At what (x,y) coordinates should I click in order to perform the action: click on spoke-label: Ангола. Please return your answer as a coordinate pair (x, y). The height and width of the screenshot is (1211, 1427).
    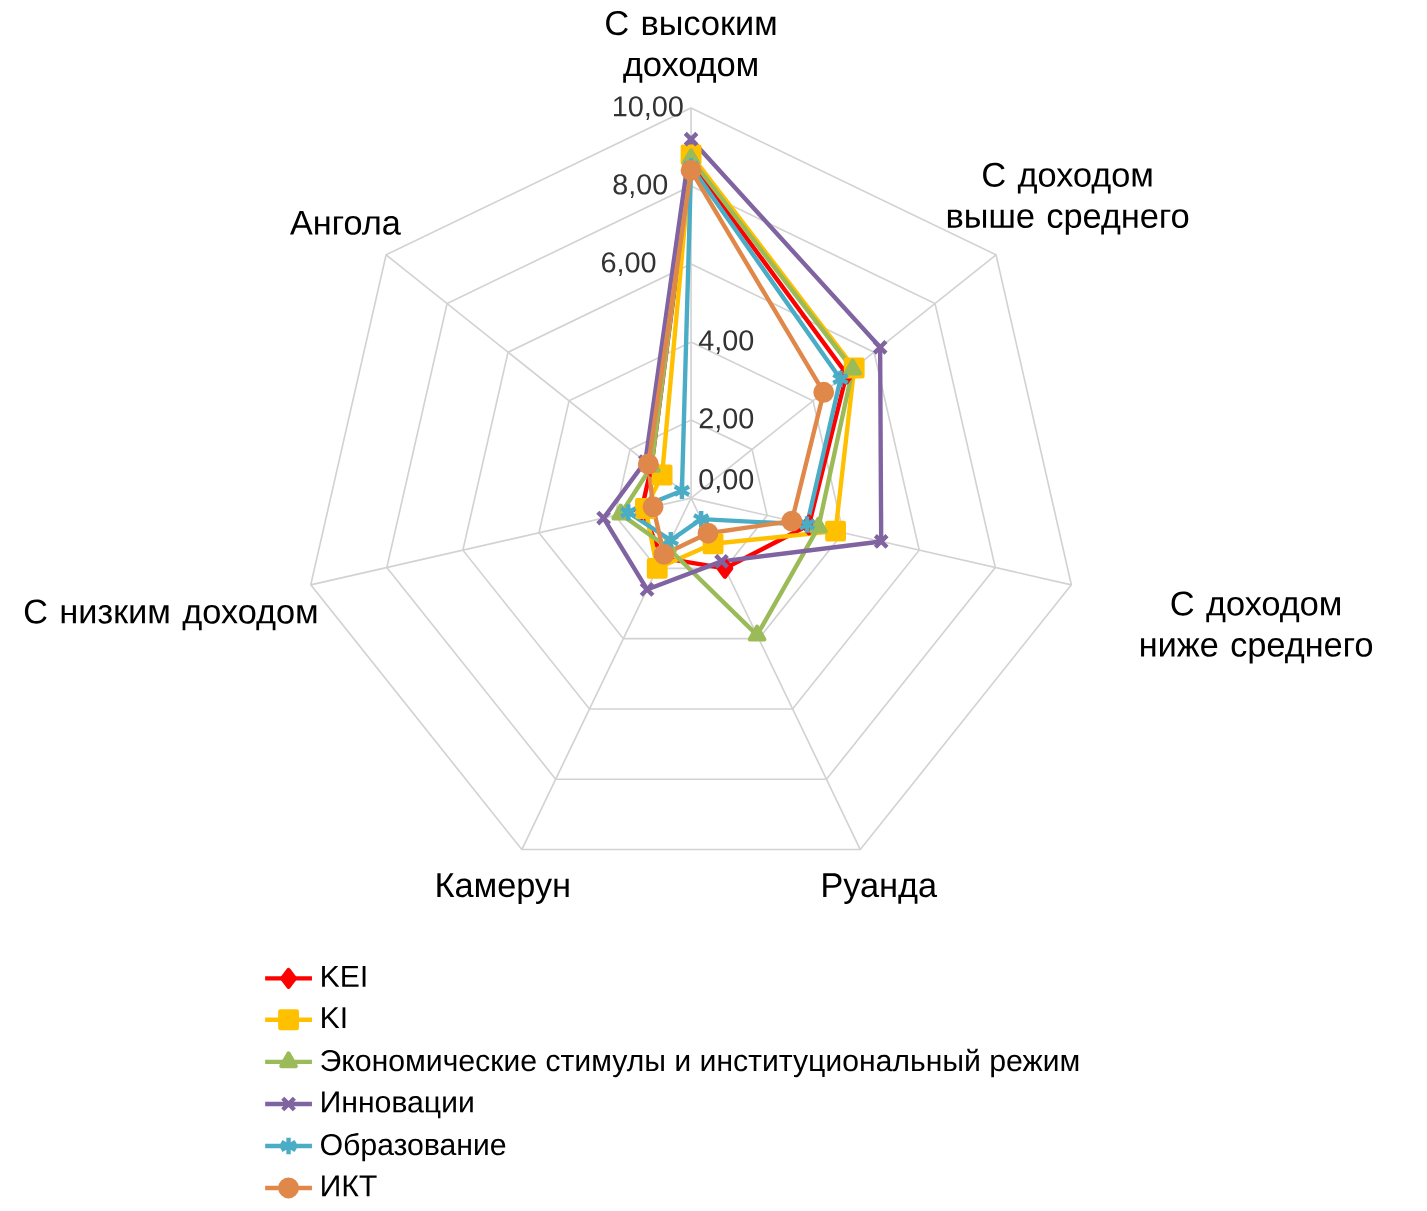
    Looking at the image, I should click on (345, 222).